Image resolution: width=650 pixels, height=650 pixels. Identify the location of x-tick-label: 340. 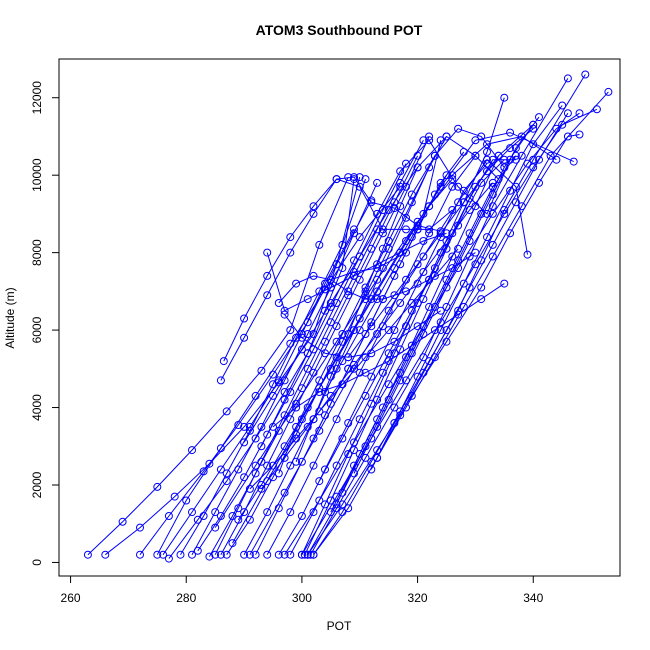
(533, 598).